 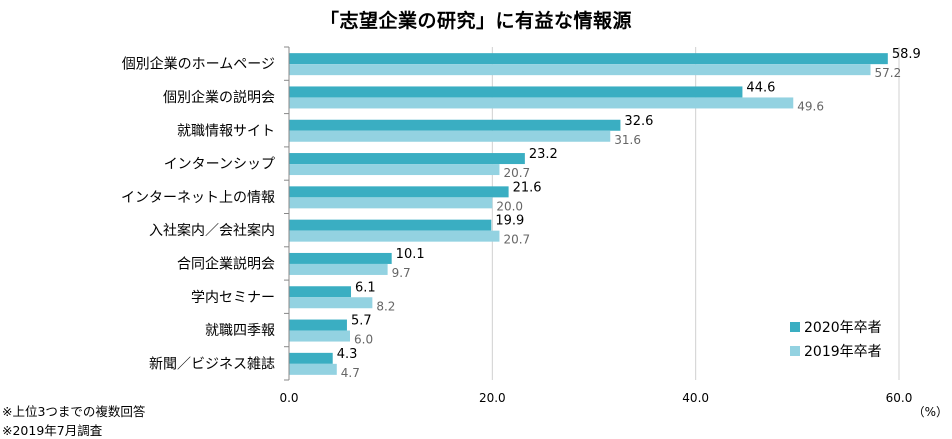 I want to click on value-label-2020: 58.9, so click(x=906, y=54).